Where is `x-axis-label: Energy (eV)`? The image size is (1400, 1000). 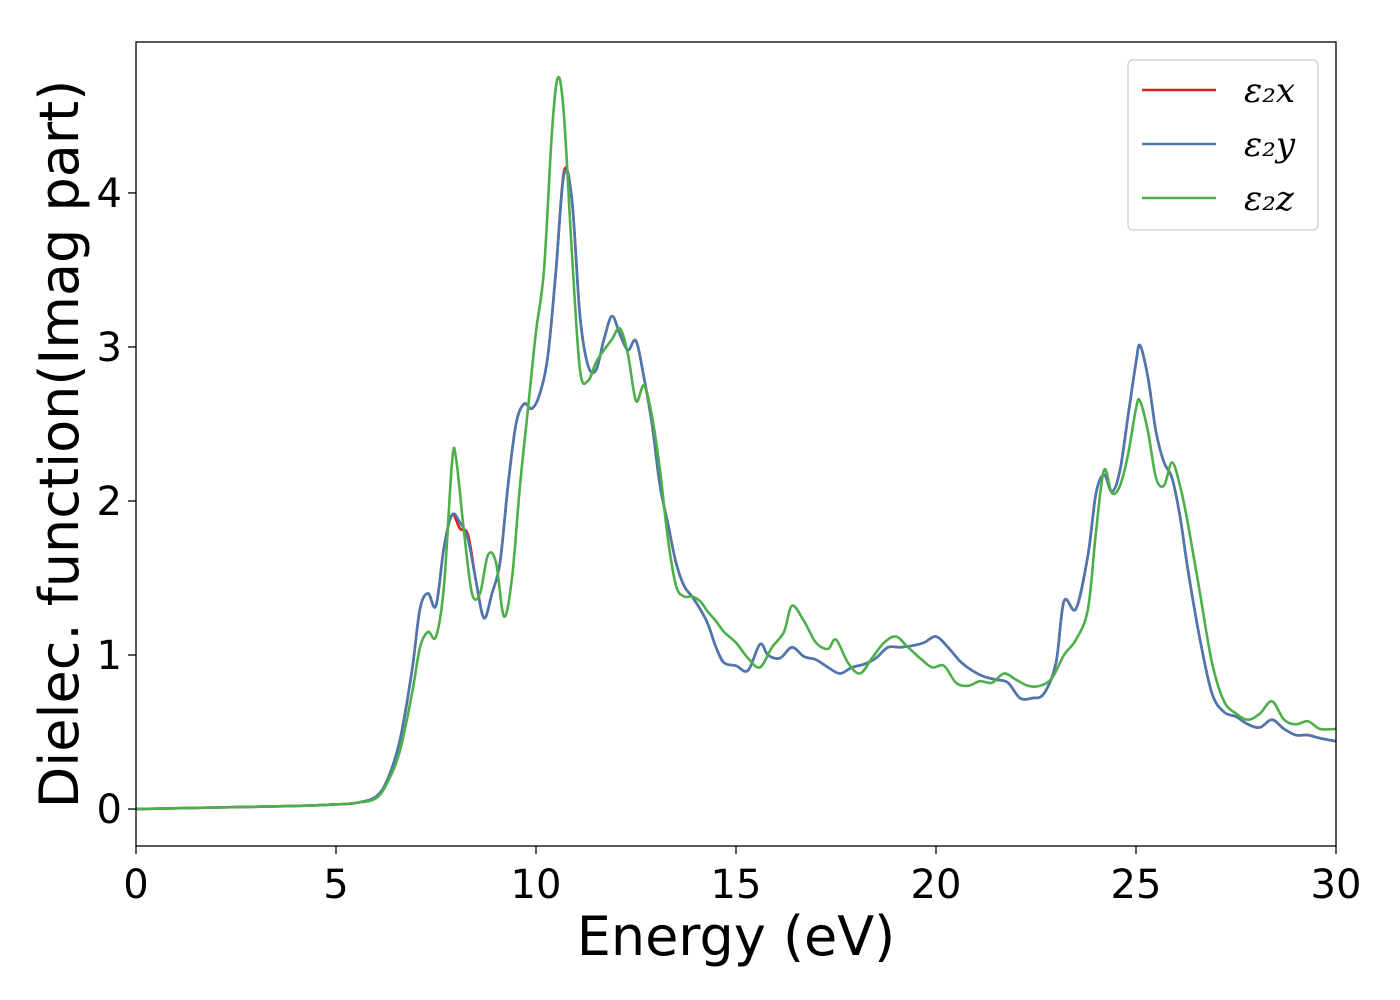 x-axis-label: Energy (eV) is located at coordinates (736, 936).